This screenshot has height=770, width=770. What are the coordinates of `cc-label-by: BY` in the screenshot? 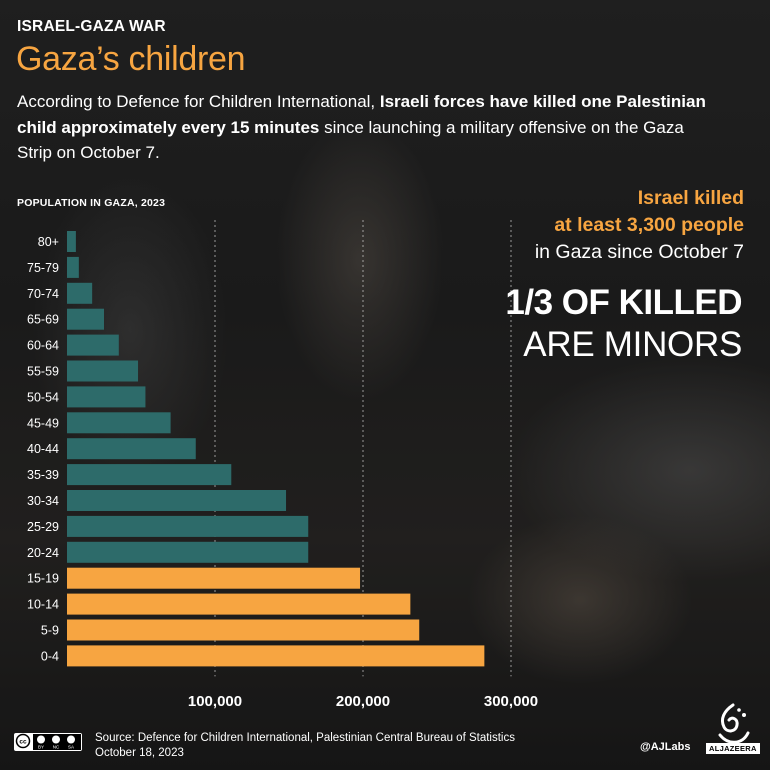 It's located at (41, 747).